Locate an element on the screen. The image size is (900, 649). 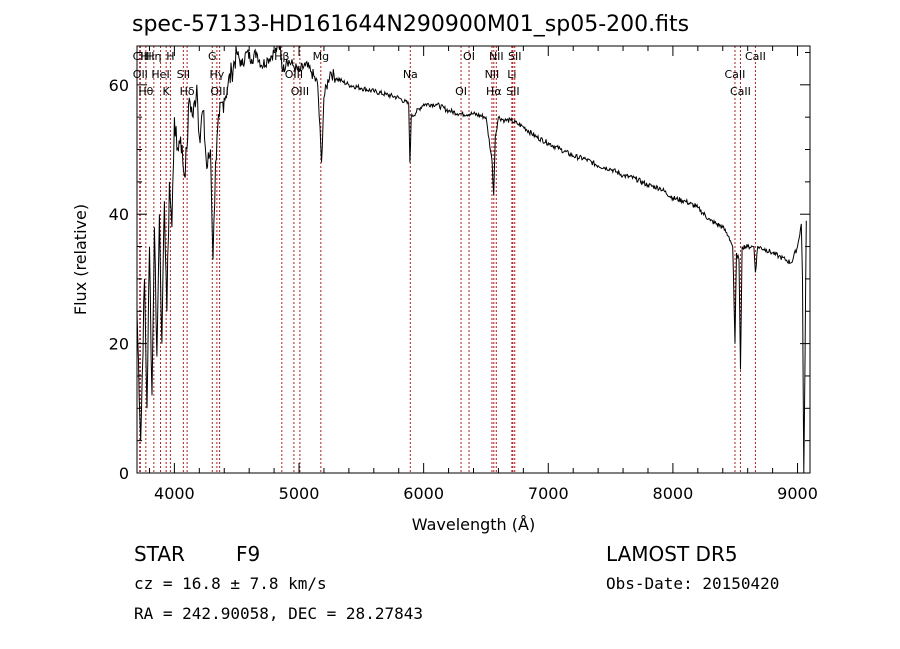
line-marker-label: HI is located at coordinates (146, 56).